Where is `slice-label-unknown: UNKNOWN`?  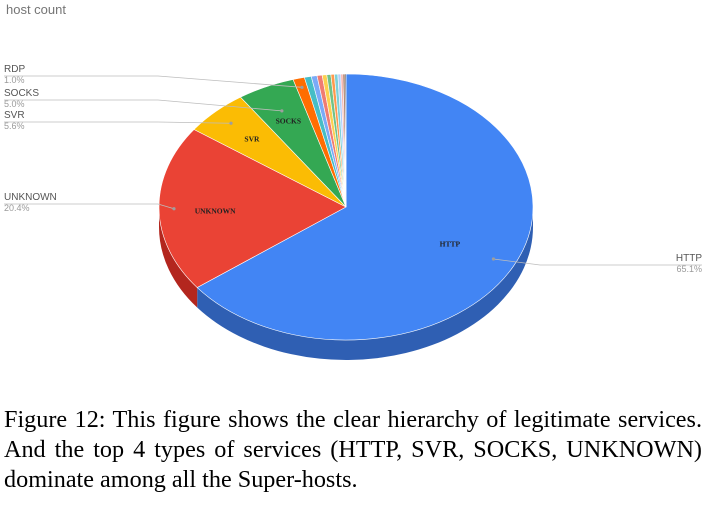
slice-label-unknown: UNKNOWN is located at coordinates (215, 210).